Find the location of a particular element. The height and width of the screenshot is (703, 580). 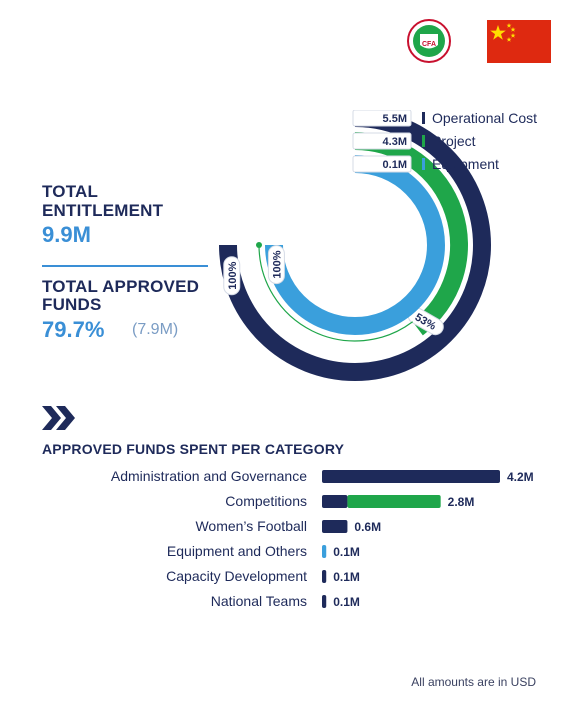

donut-value-label-equipment: 0.1M is located at coordinates (395, 165).